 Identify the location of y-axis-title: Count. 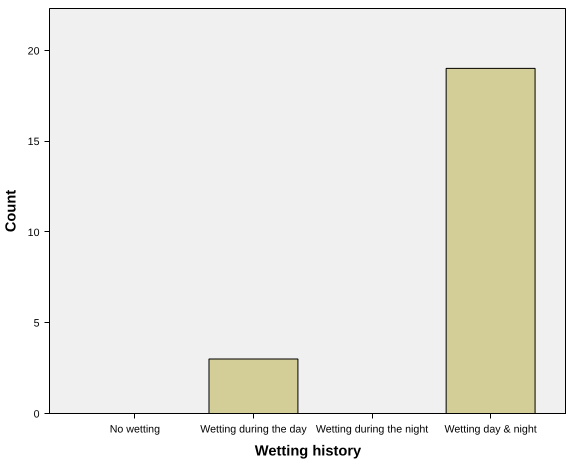
(12, 211).